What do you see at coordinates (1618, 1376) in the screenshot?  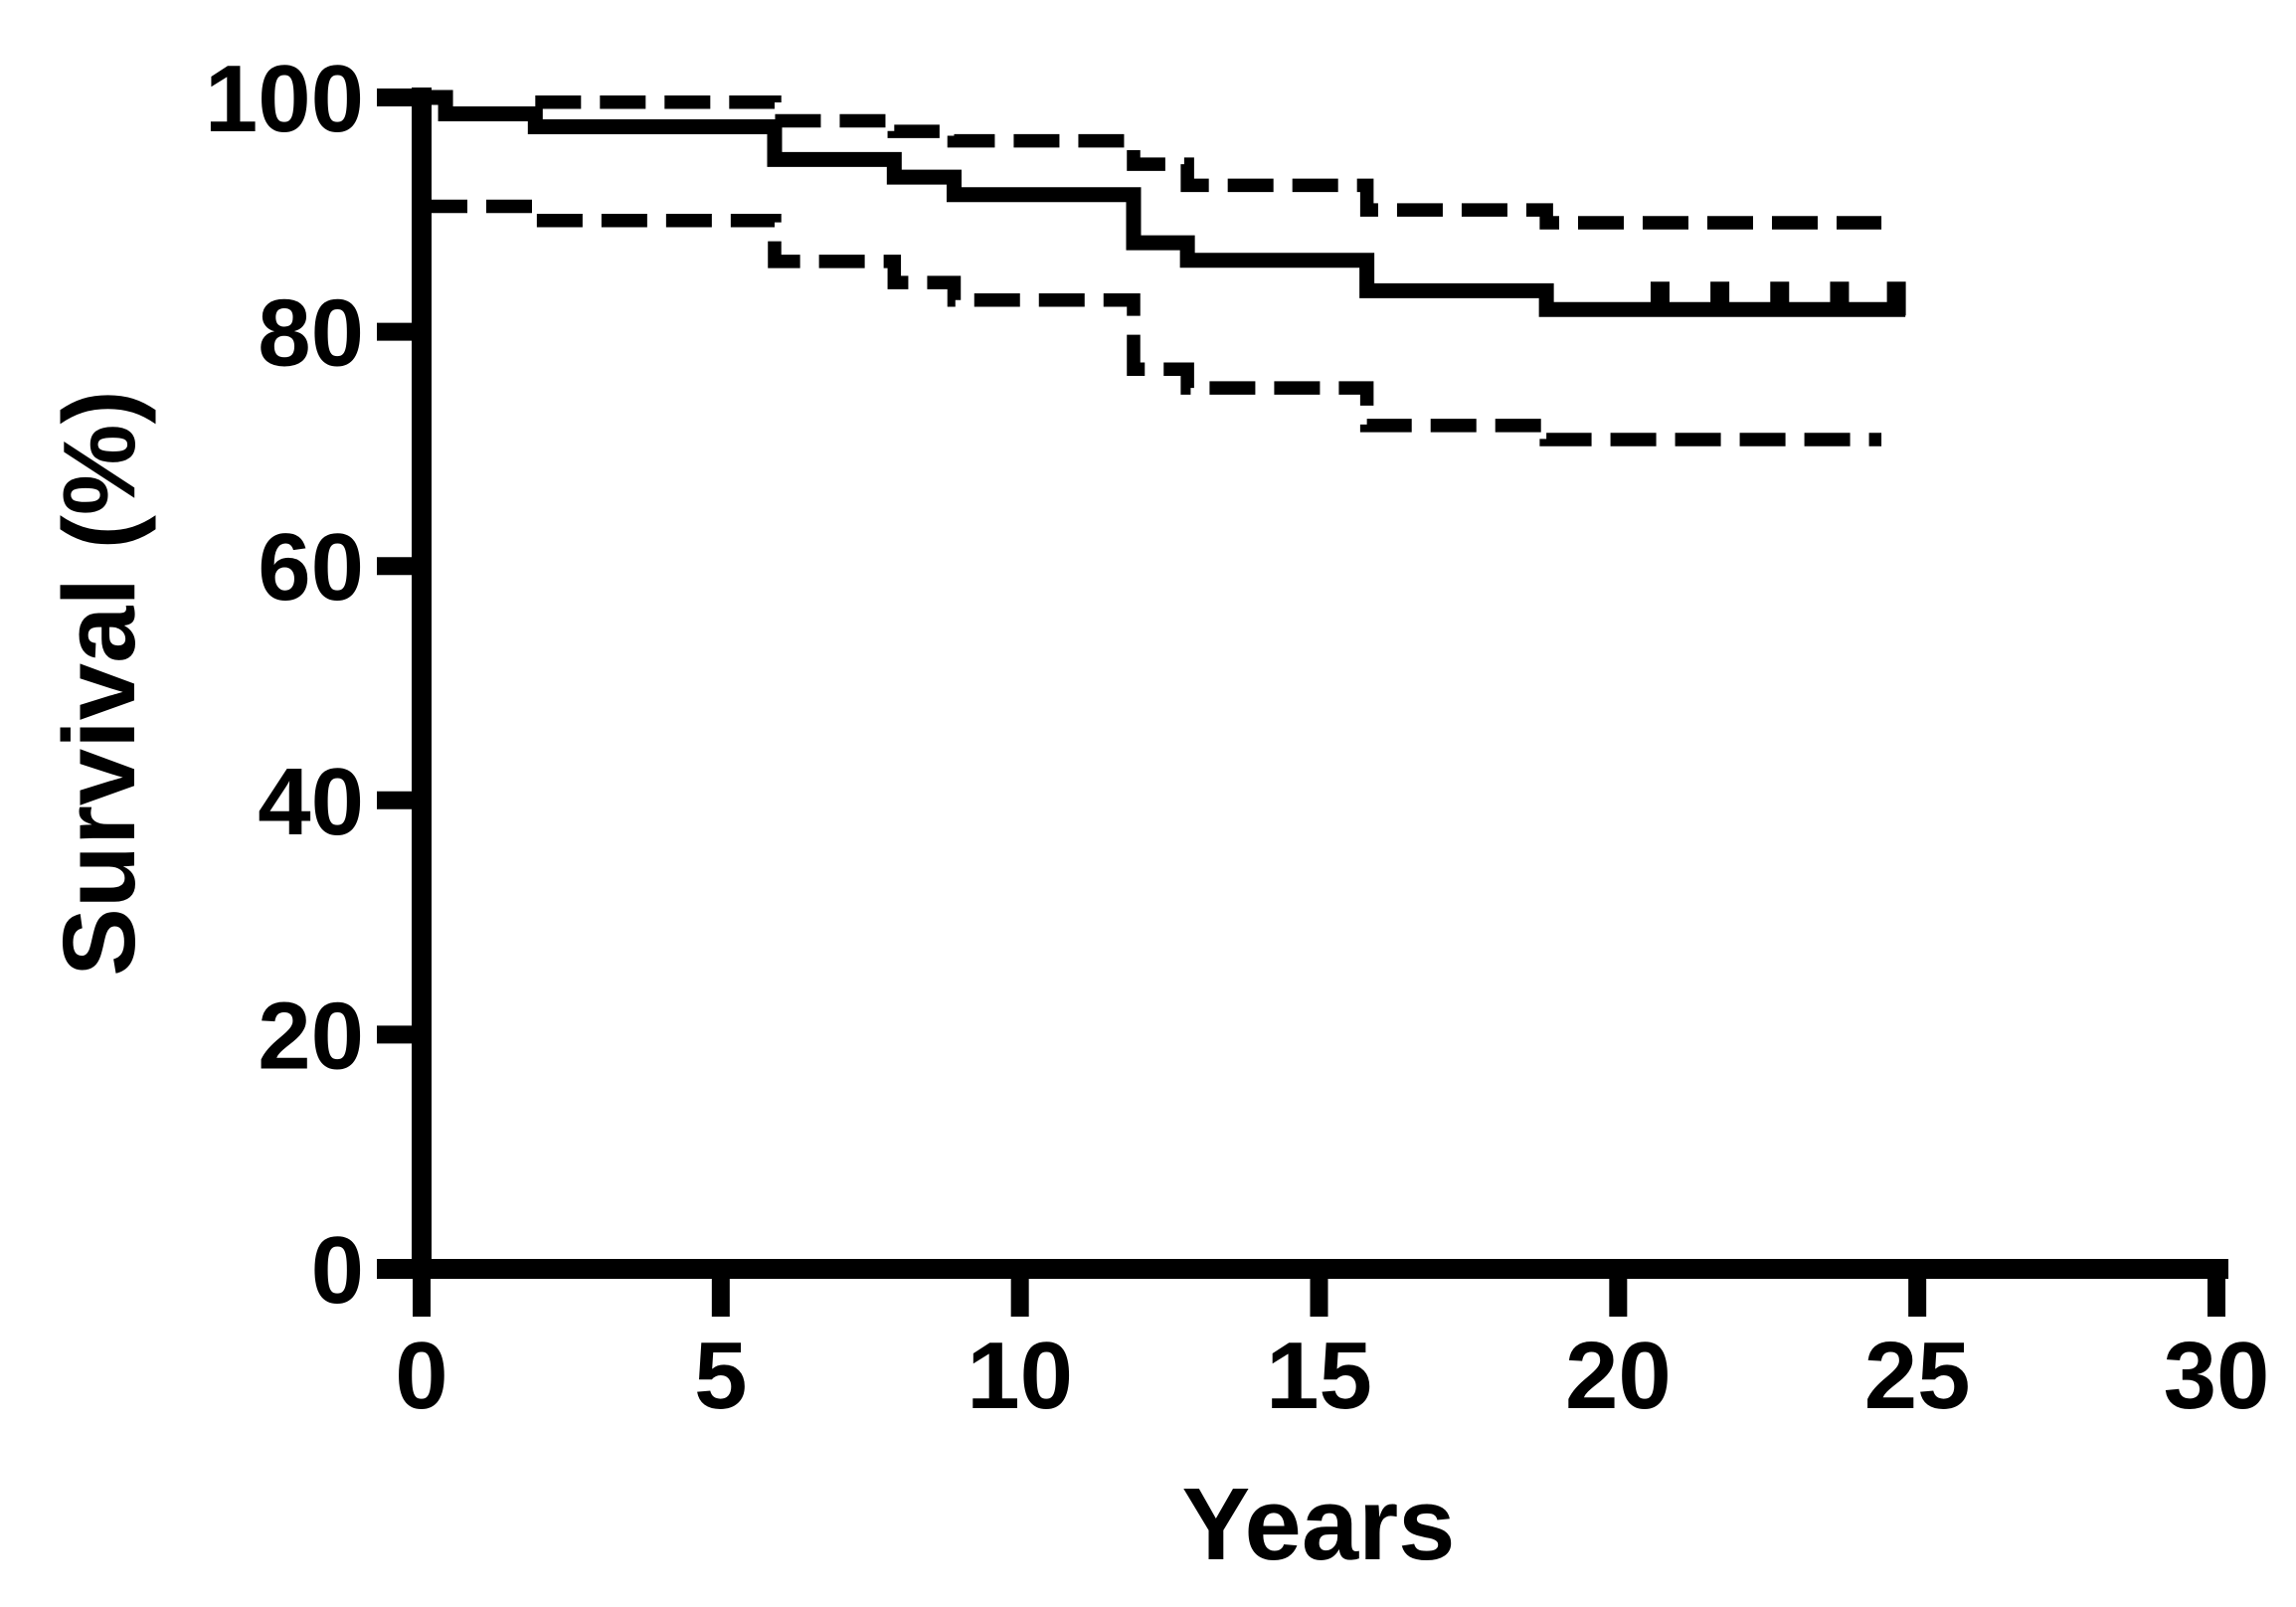 I see `x-tick-label: 20` at bounding box center [1618, 1376].